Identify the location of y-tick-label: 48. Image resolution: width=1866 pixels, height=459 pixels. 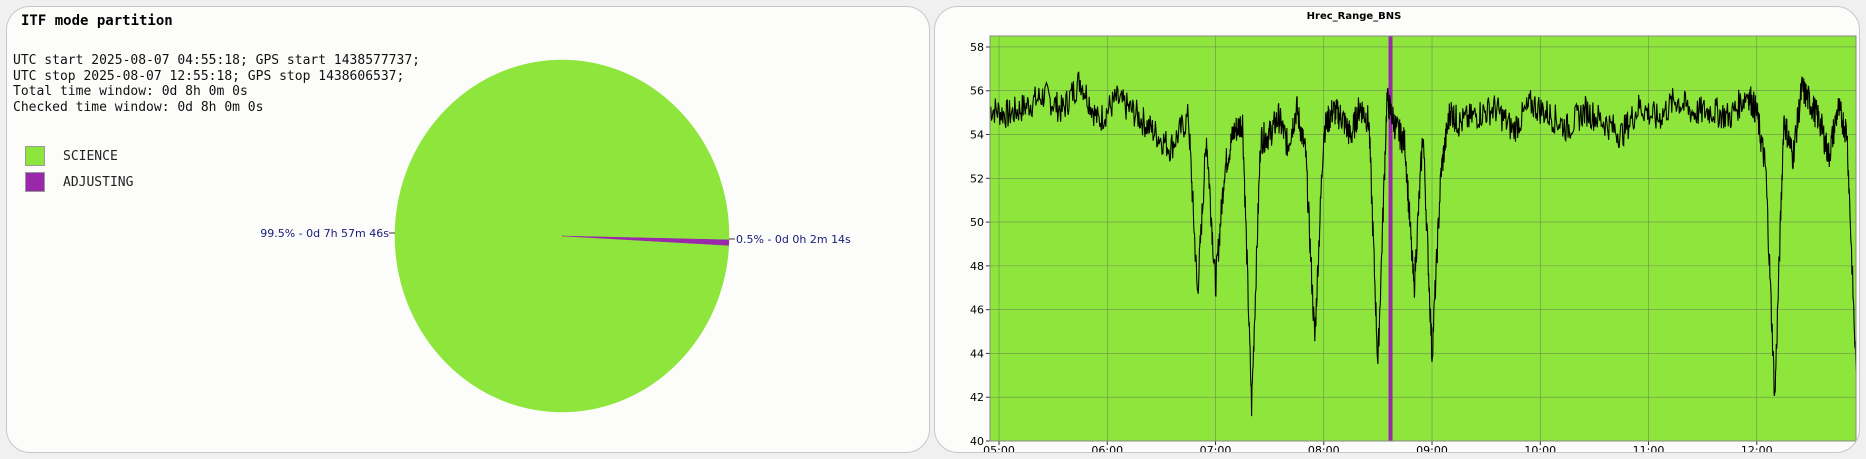
(977, 266).